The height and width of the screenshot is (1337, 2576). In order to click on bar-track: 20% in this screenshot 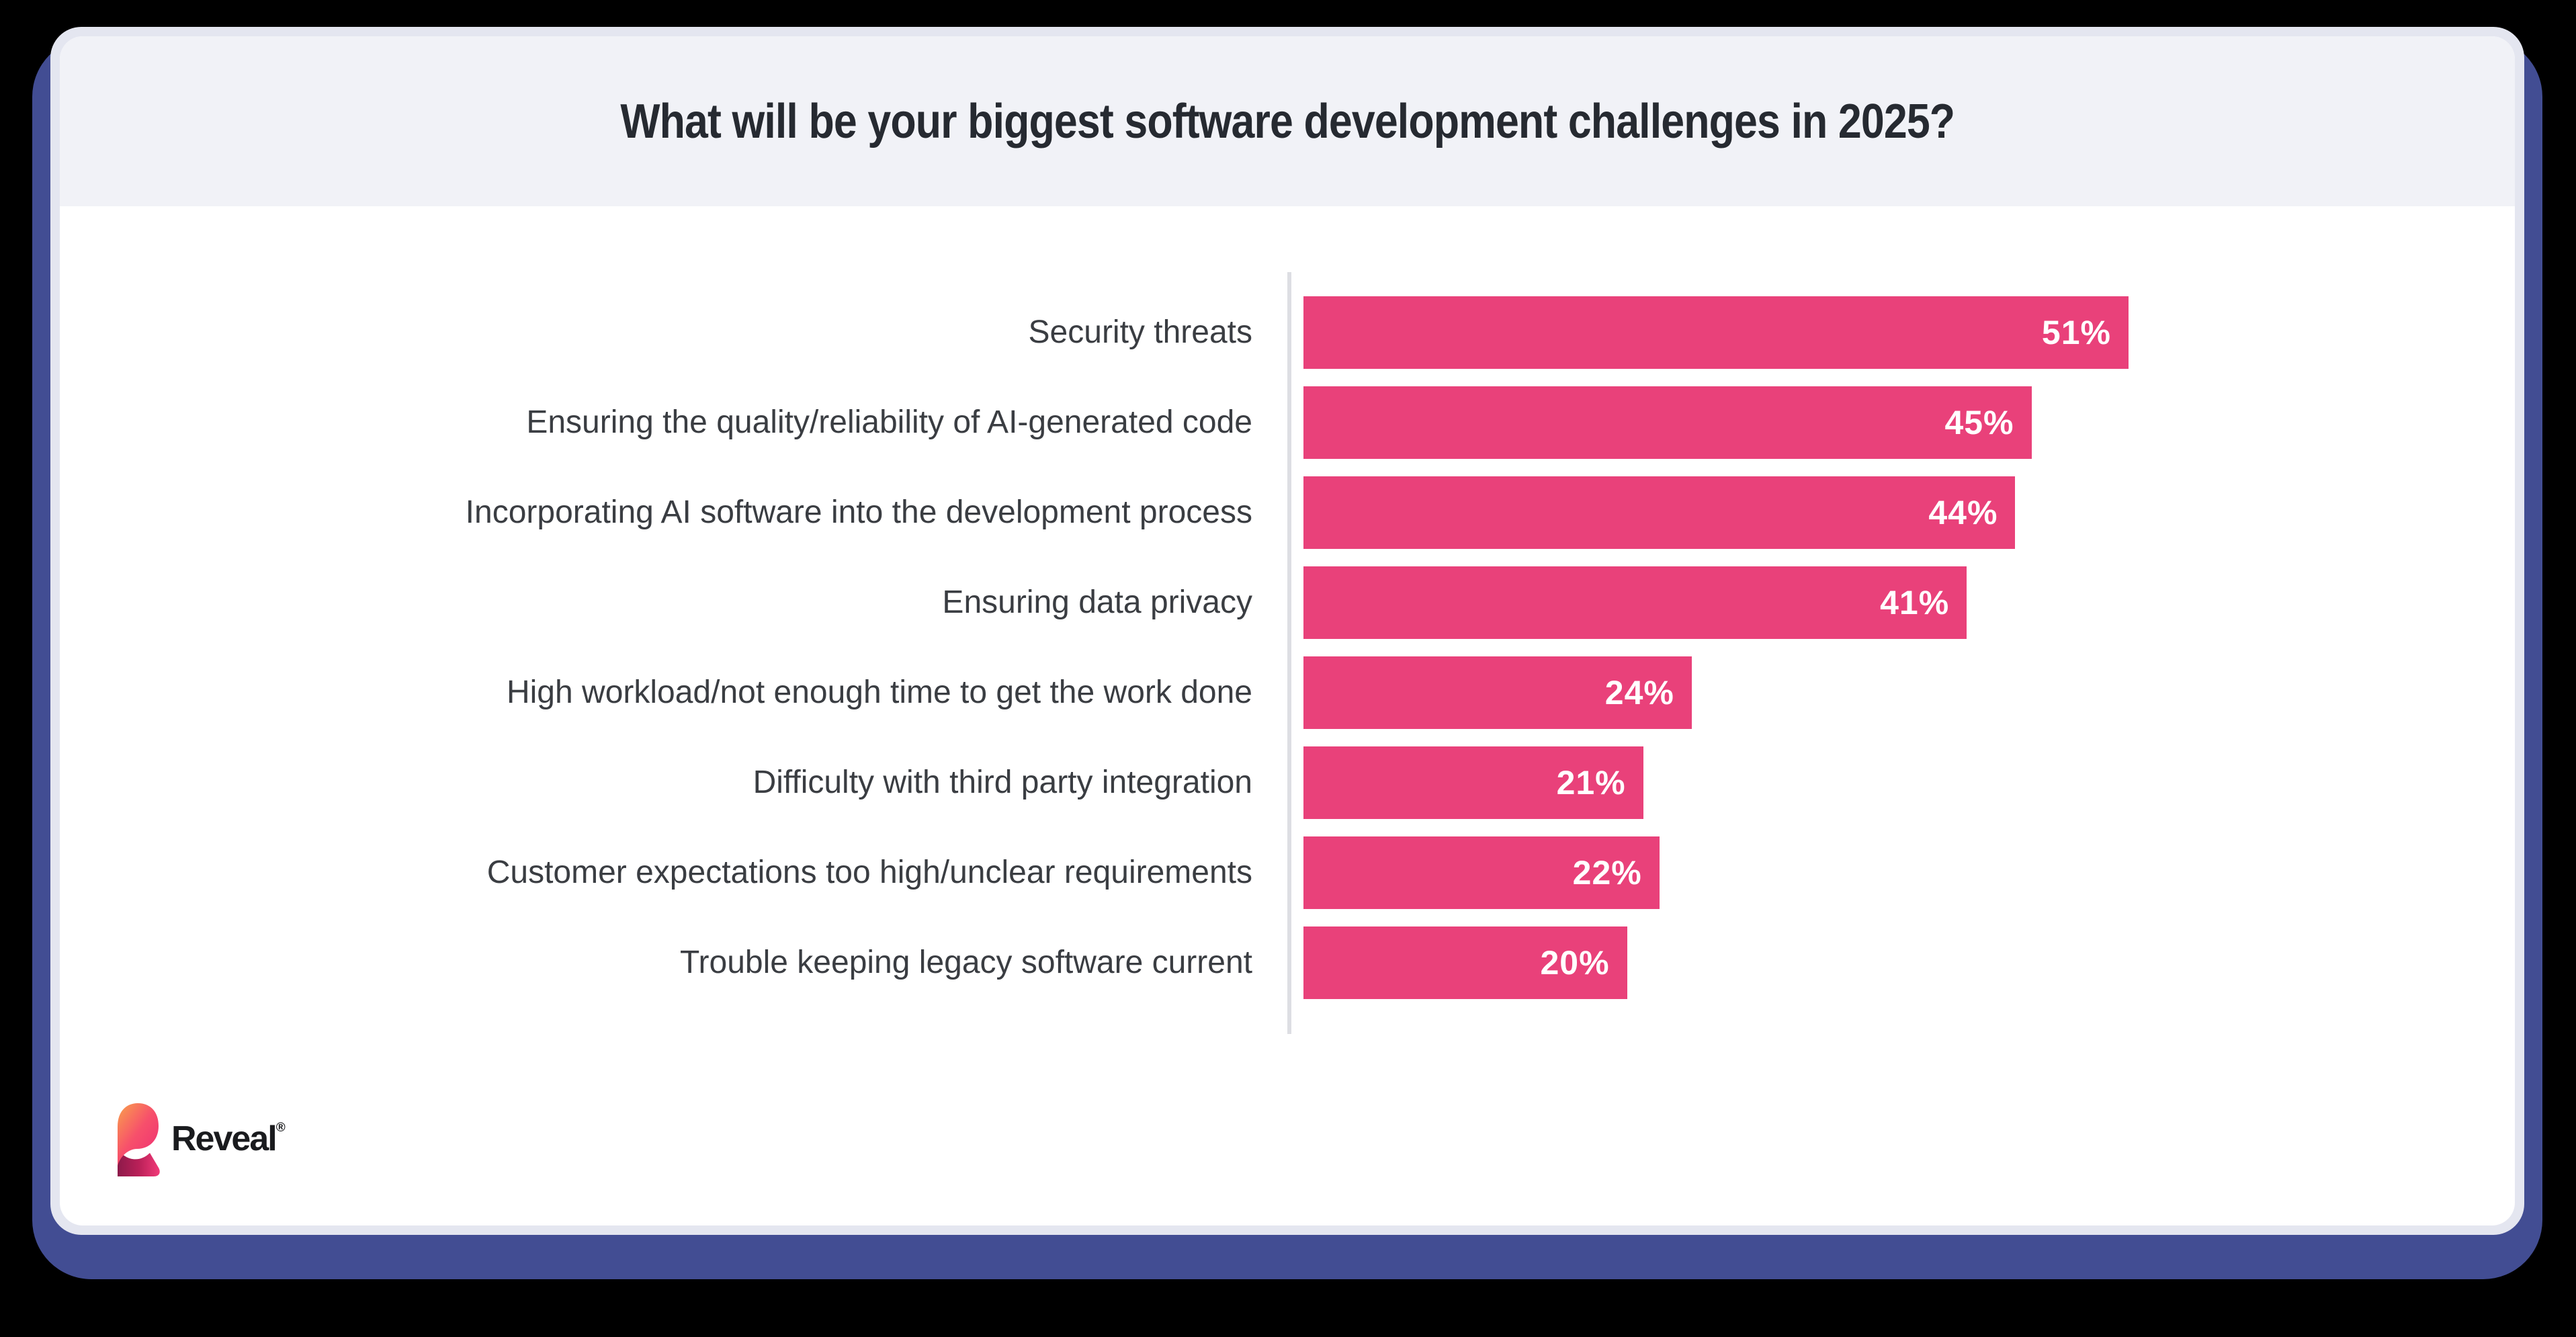, I will do `click(1716, 962)`.